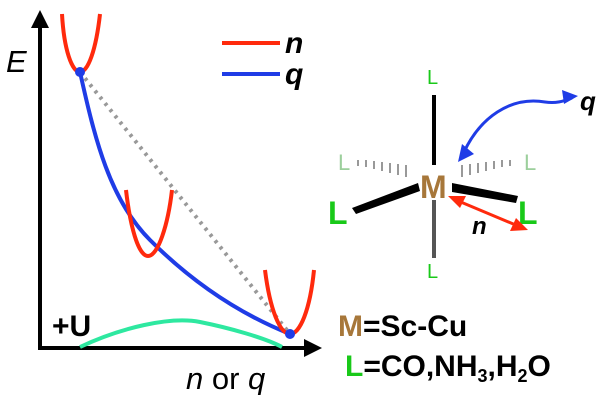 Image resolution: width=614 pixels, height=395 pixels. I want to click on x-axis-label-q: q, so click(257, 378).